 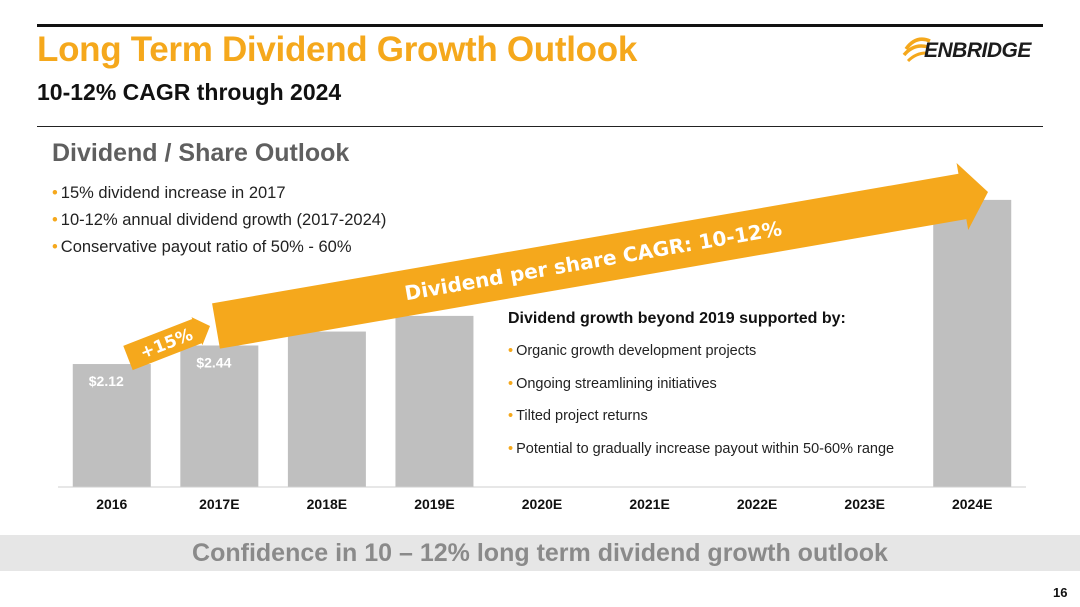 I want to click on bullet-item: • Conservative payout ratio of 50% - 60%, so click(x=219, y=249).